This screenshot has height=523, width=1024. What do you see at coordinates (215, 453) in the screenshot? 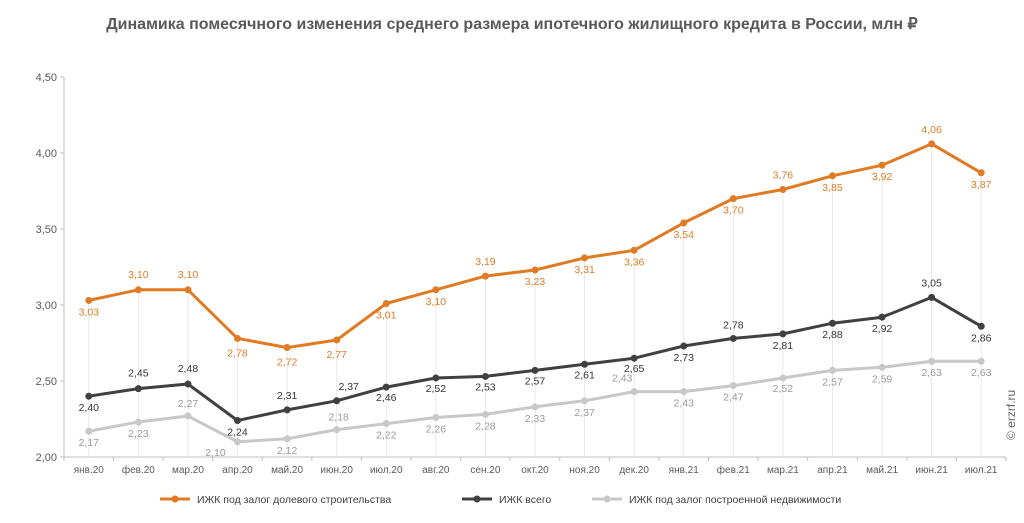
I see `data-label: 2,10` at bounding box center [215, 453].